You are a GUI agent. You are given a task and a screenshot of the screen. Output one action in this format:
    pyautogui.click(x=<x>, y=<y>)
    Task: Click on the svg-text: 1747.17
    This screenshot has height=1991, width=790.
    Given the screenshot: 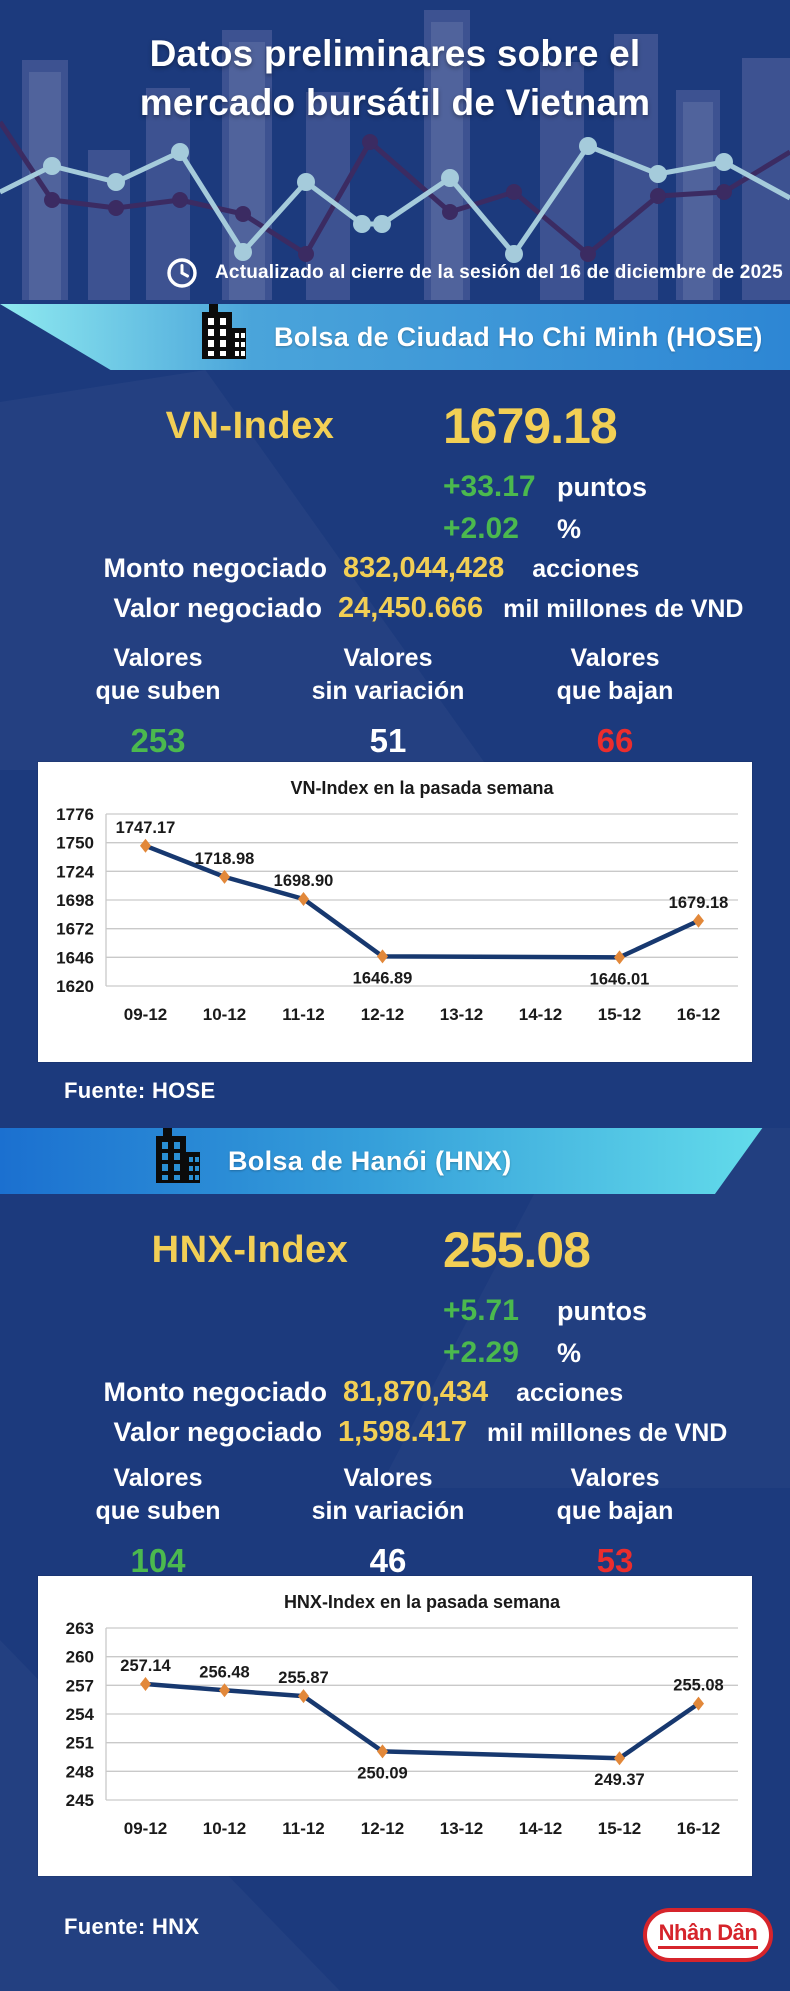 What is the action you would take?
    pyautogui.click(x=146, y=828)
    